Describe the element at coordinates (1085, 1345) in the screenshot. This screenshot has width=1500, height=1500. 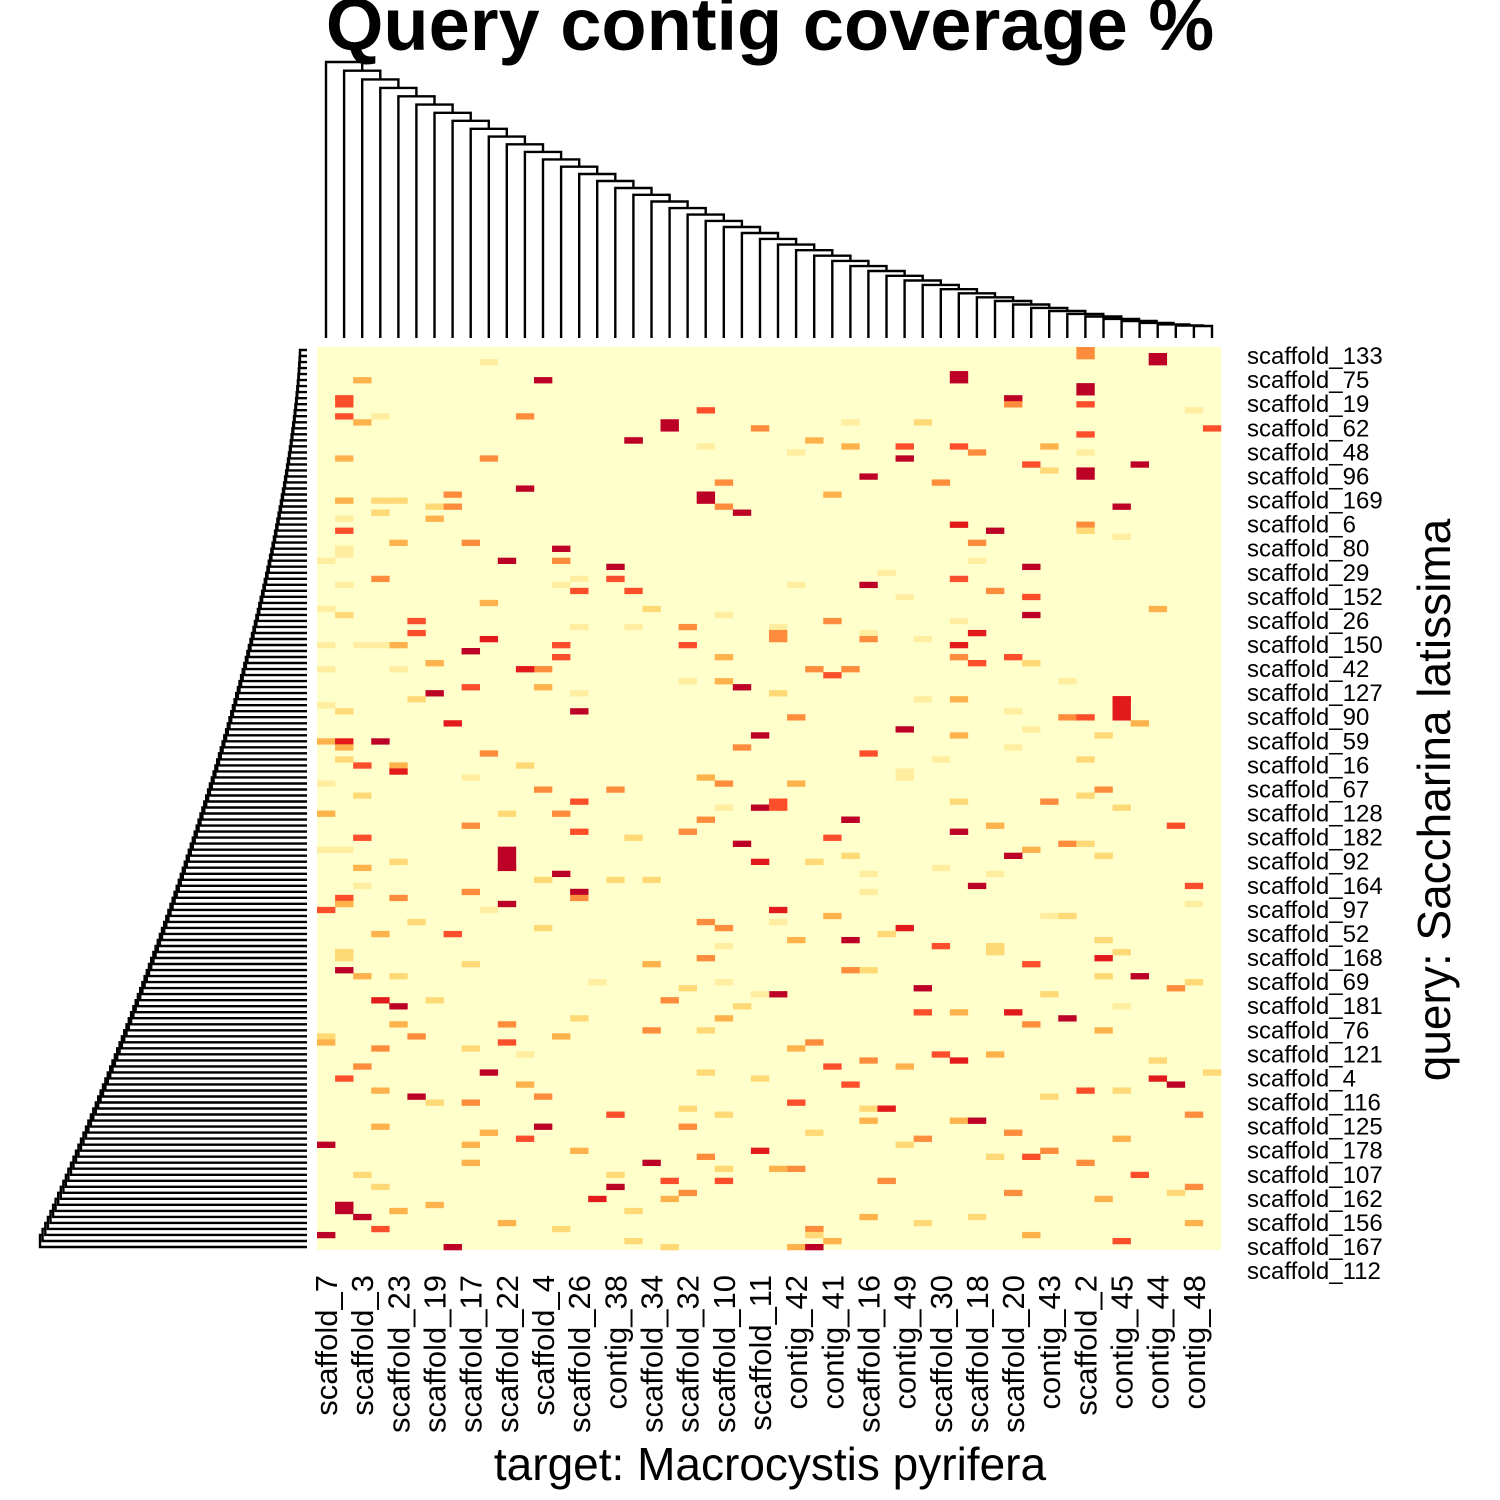
I see `column-label: scaffold_2` at that location.